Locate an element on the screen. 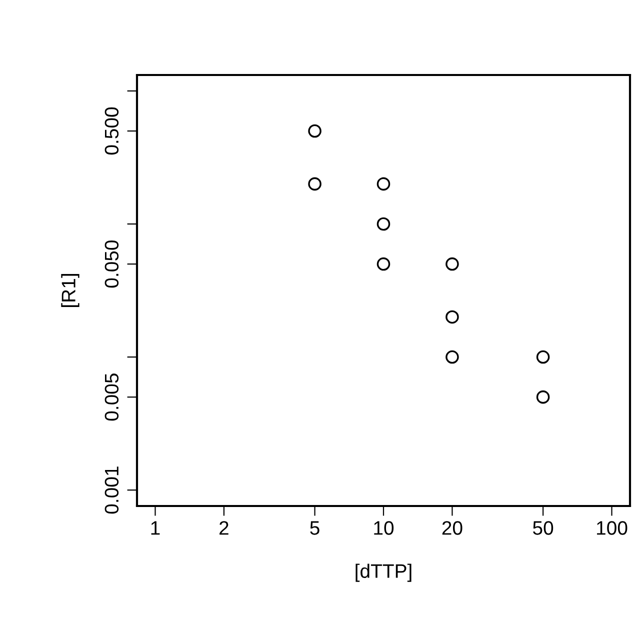  y-tick-label: 0.005 is located at coordinates (111, 397).